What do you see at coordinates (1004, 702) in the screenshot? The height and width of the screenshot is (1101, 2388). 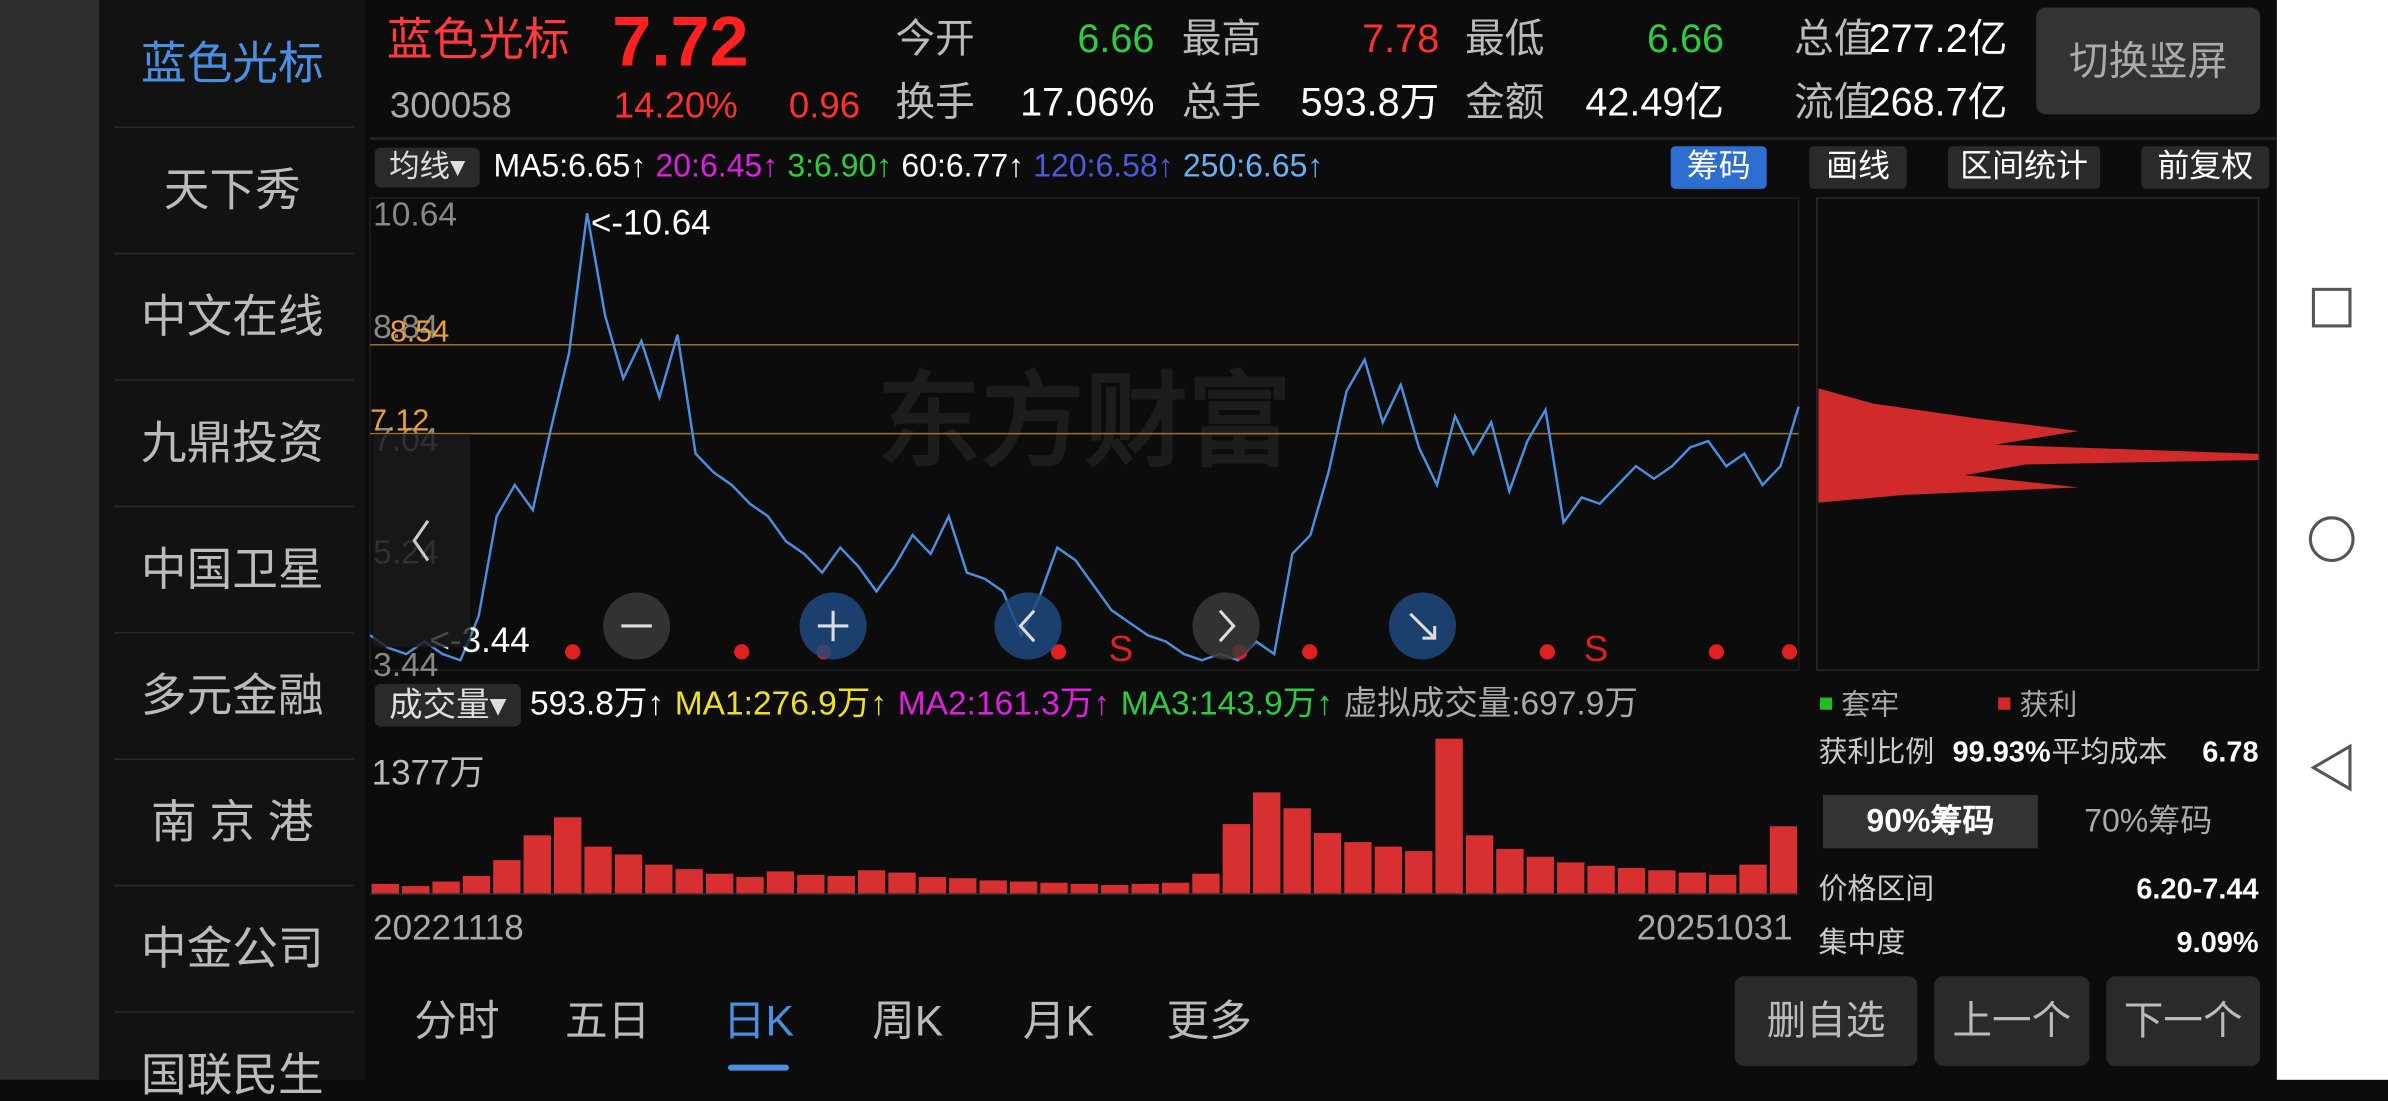 I see `volume-value: MA2:161.3万↑` at bounding box center [1004, 702].